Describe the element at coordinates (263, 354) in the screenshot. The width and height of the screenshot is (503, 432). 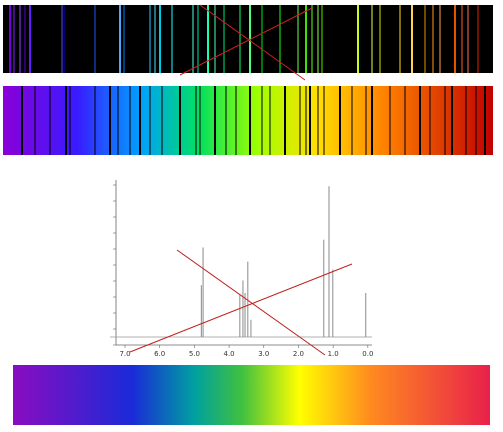
I see `x-tick-label: 3.0` at that location.